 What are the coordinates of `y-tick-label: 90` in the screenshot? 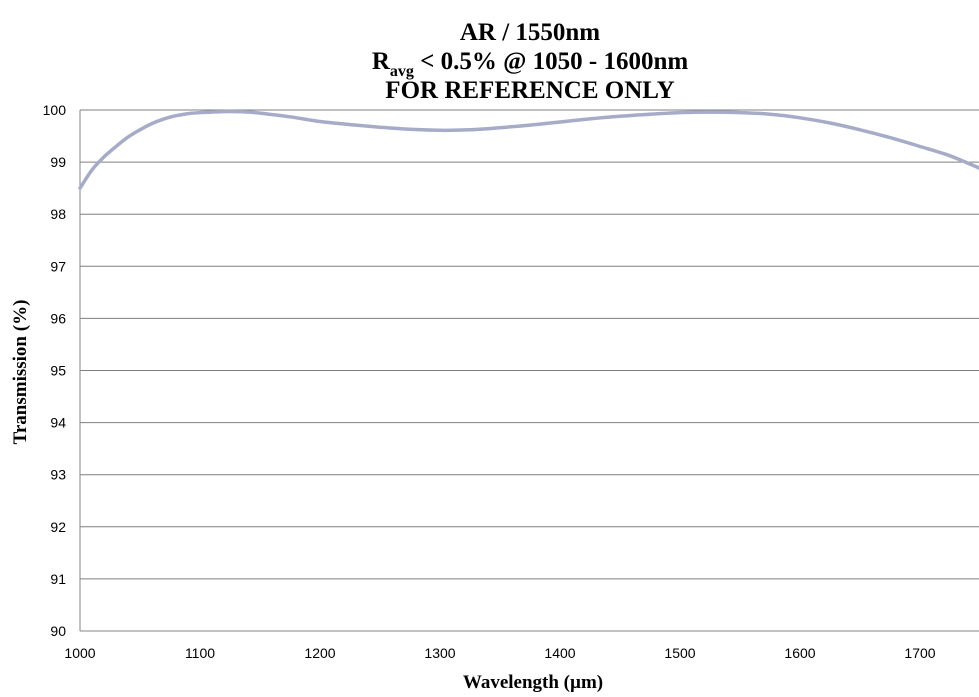 It's located at (58, 631).